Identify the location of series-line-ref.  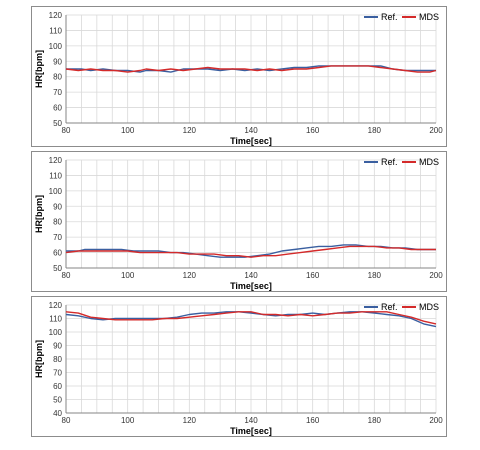
(251, 319).